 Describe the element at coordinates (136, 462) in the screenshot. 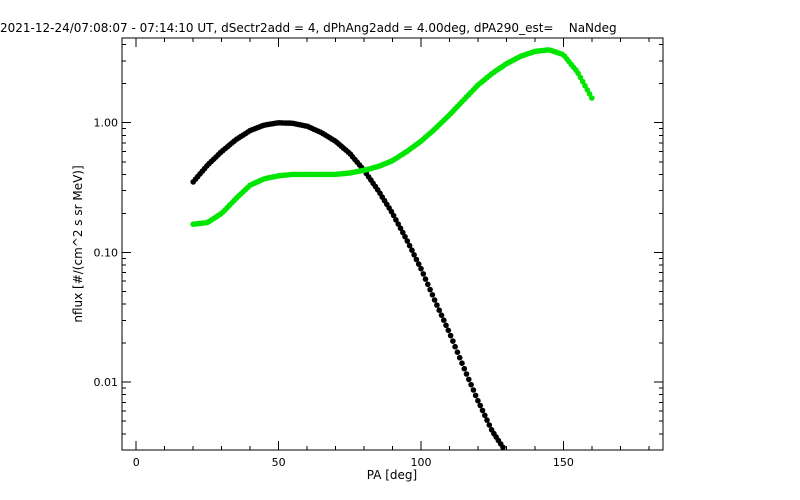

I see `x-tick-label: 0` at that location.